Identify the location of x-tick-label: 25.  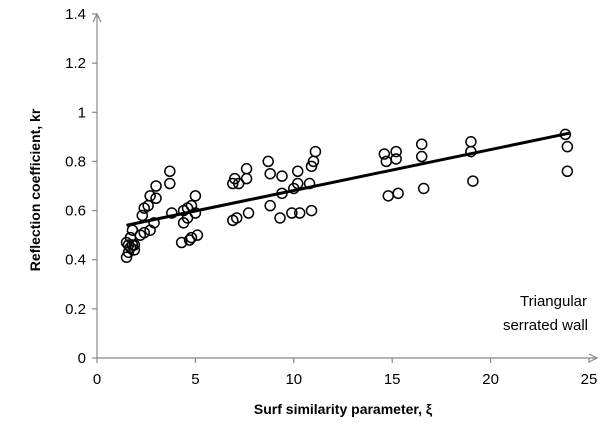
(589, 379).